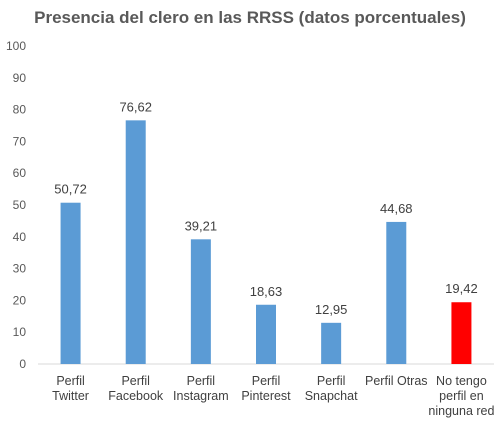  Describe the element at coordinates (266, 291) in the screenshot. I see `data-label: 18,63` at that location.